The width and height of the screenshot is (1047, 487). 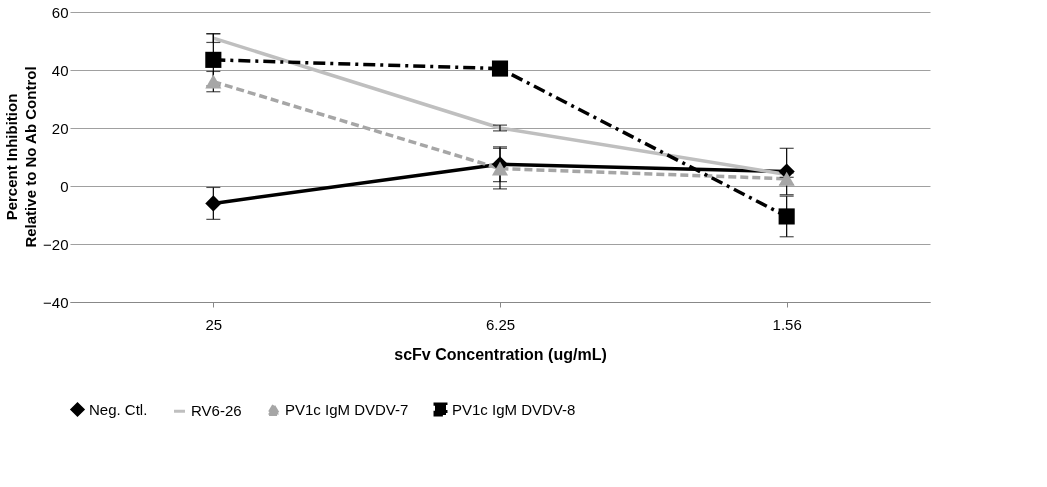 I want to click on y-tick-label: 60, so click(x=60, y=12).